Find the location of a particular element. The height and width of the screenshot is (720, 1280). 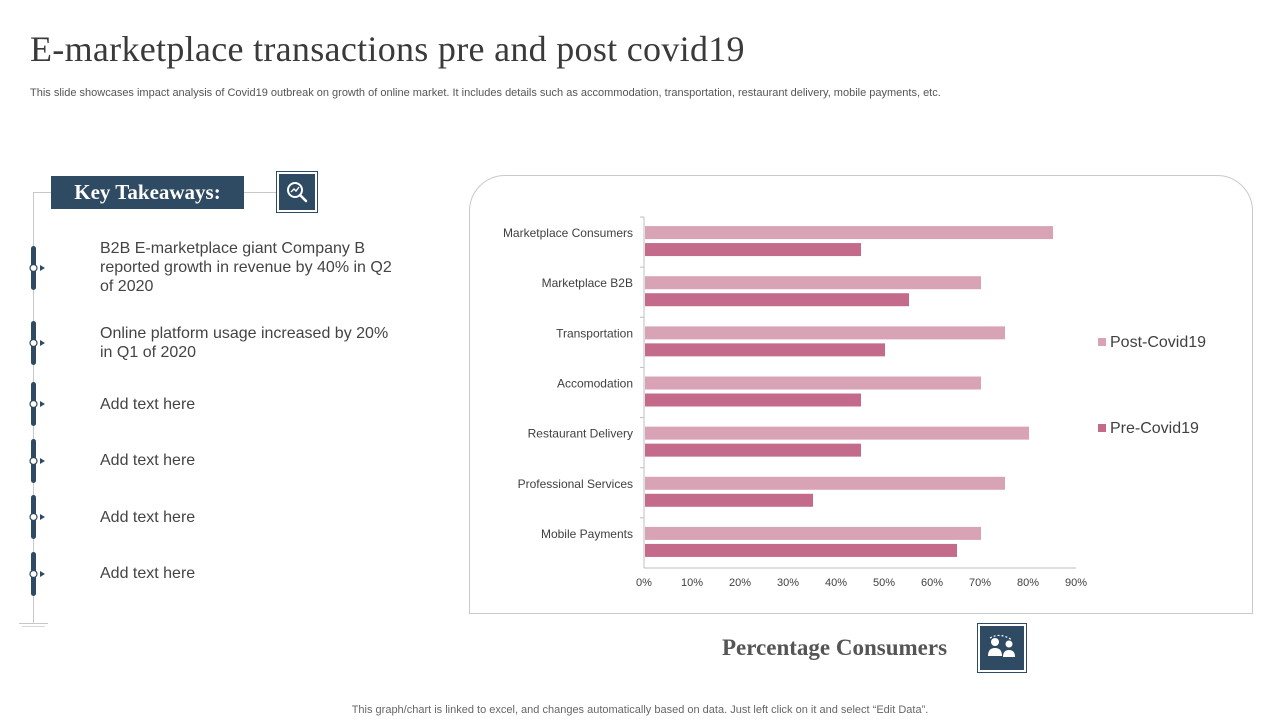

consumers-icon is located at coordinates (1002, 648).